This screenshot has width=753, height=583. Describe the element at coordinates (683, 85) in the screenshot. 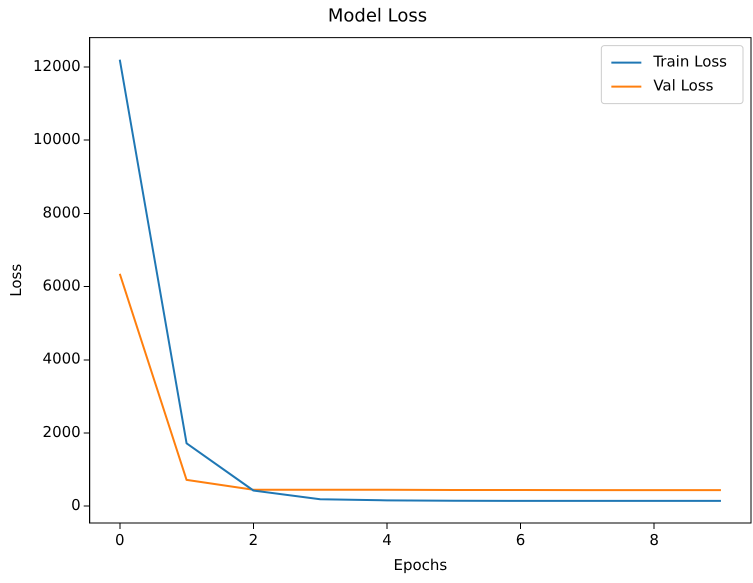

I see `legend-label: Val Loss` at that location.